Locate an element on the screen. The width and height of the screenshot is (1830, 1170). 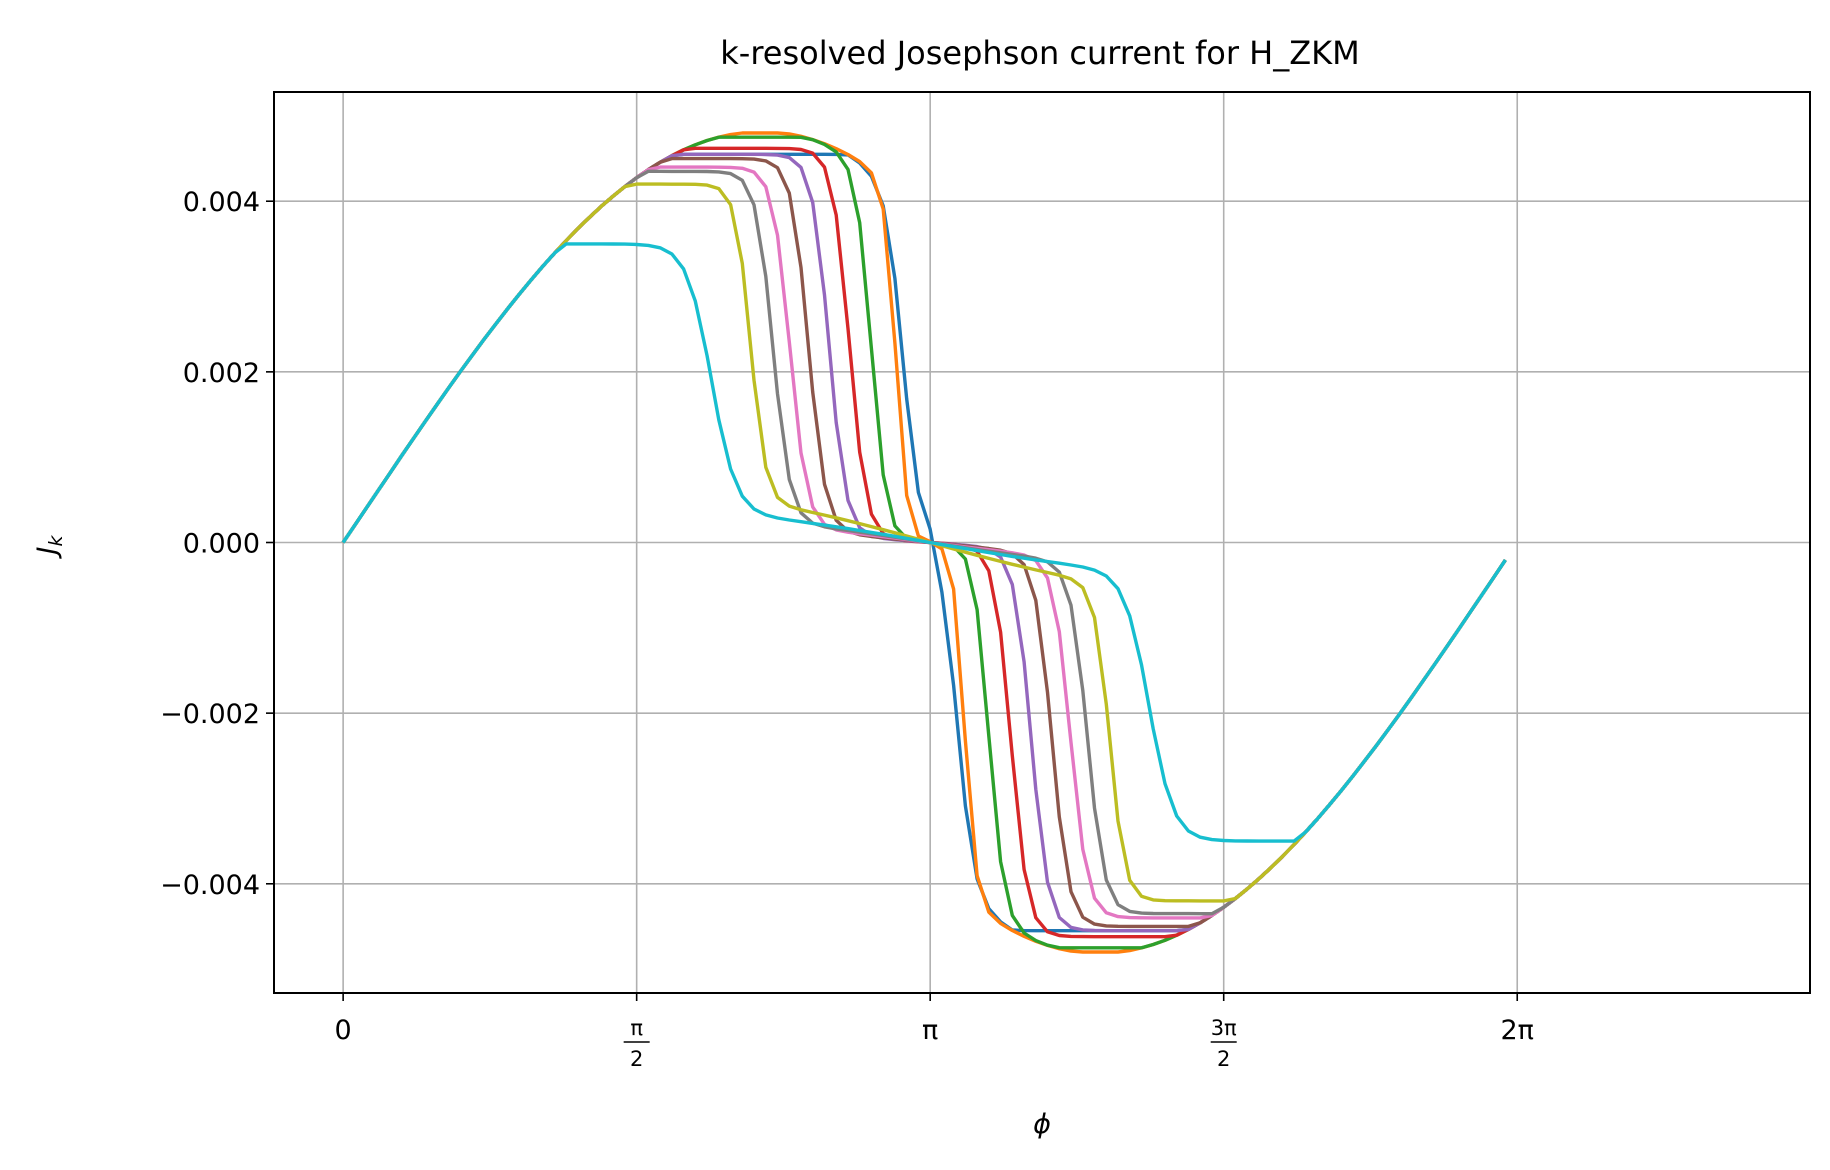
y-tick-label: 0.002 is located at coordinates (221, 373).